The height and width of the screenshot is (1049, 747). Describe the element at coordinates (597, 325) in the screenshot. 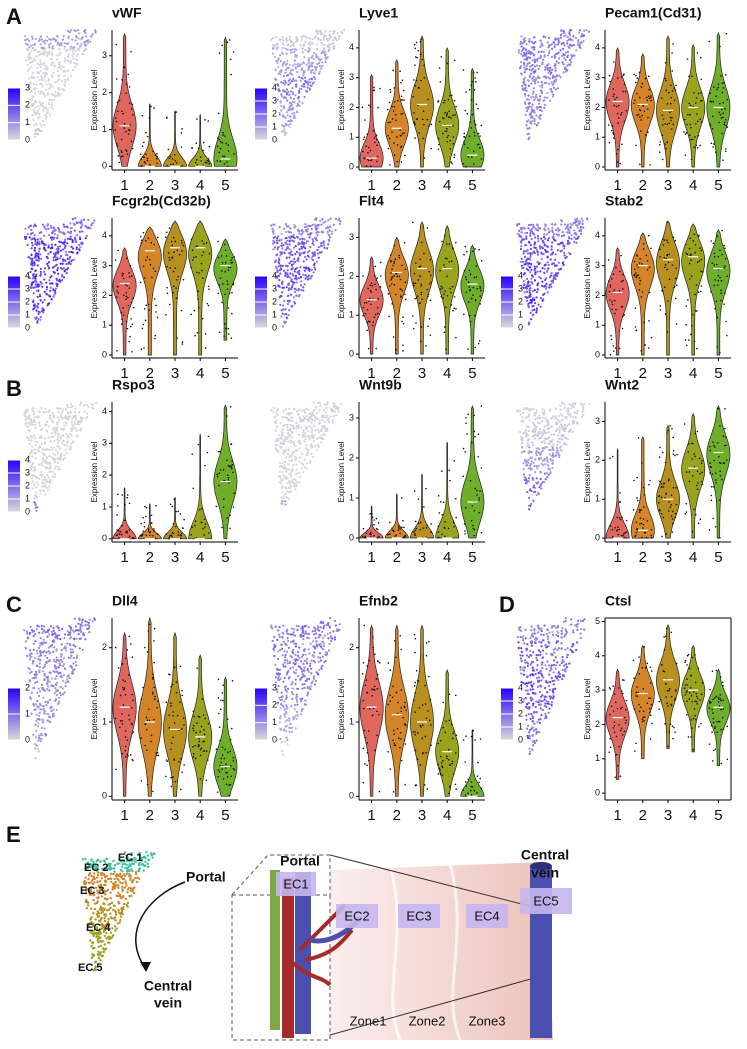

I see `y-tick-label: 1` at that location.